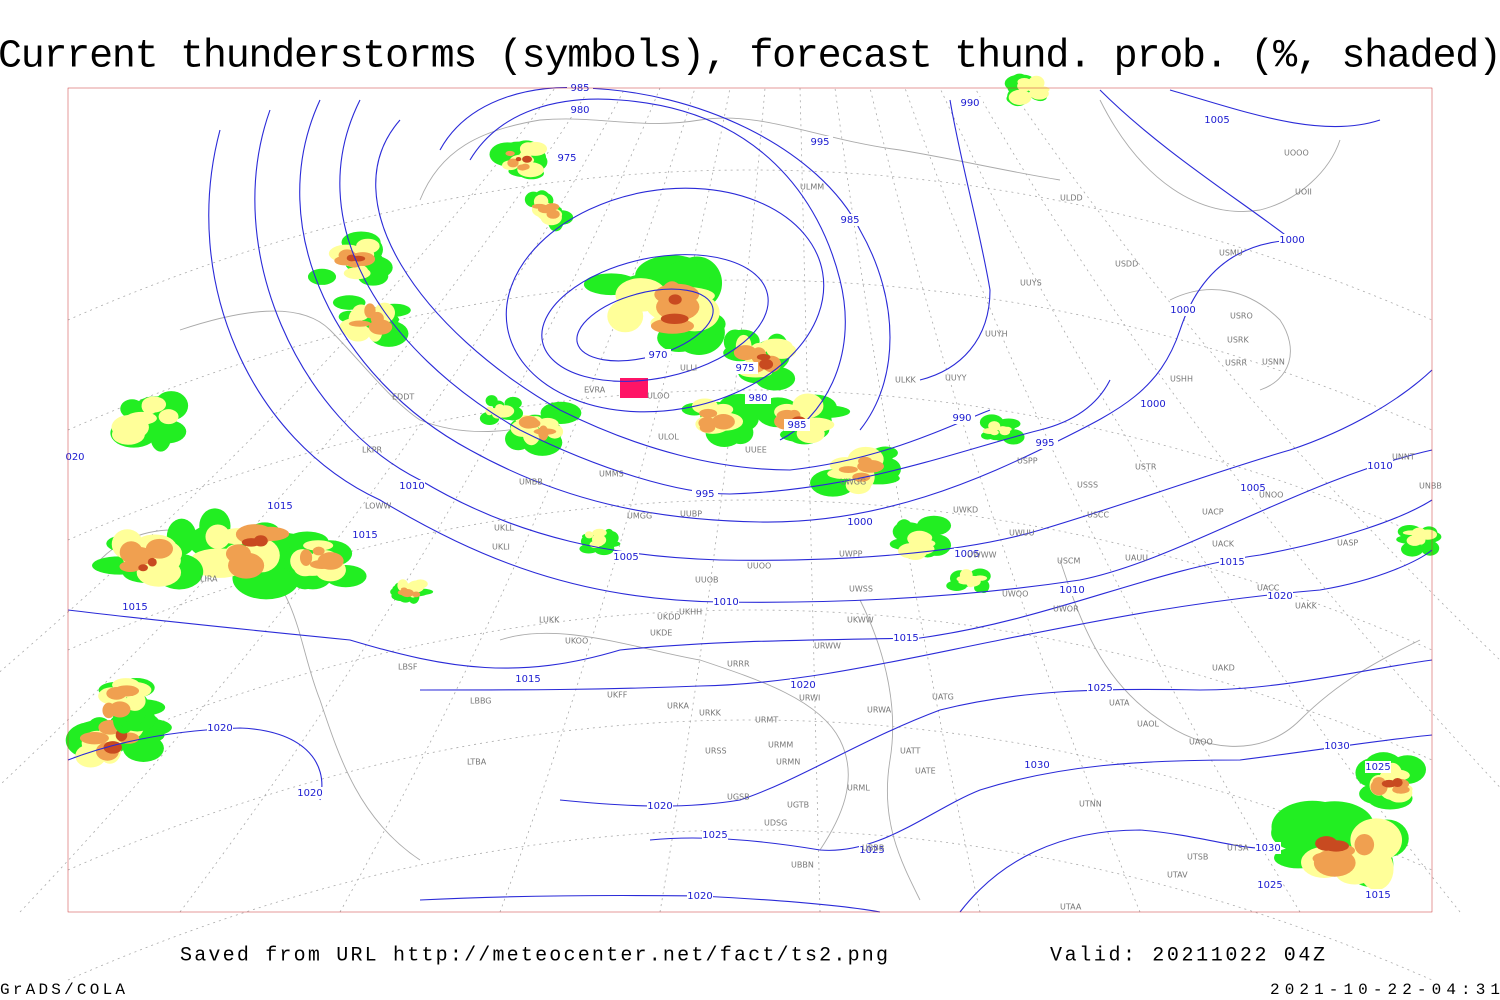 The image size is (1500, 1000). Describe the element at coordinates (716, 751) in the screenshot. I see `station-code: URSS` at that location.